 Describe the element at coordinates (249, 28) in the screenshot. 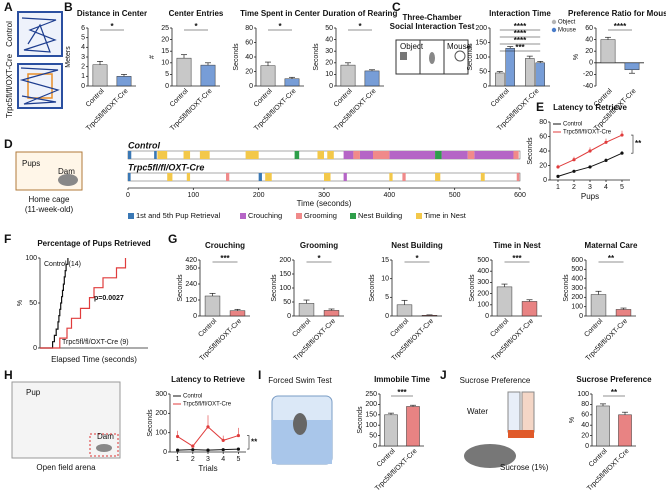

I see `y-tick-label: 80` at that location.